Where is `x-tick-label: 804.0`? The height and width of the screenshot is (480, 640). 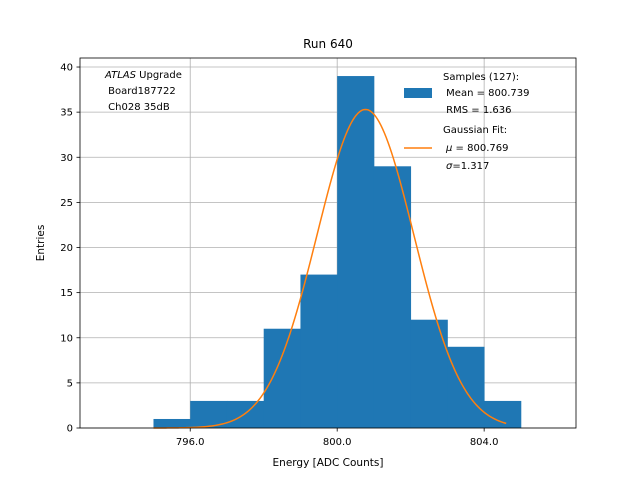 x-tick-label: 804.0 is located at coordinates (484, 442).